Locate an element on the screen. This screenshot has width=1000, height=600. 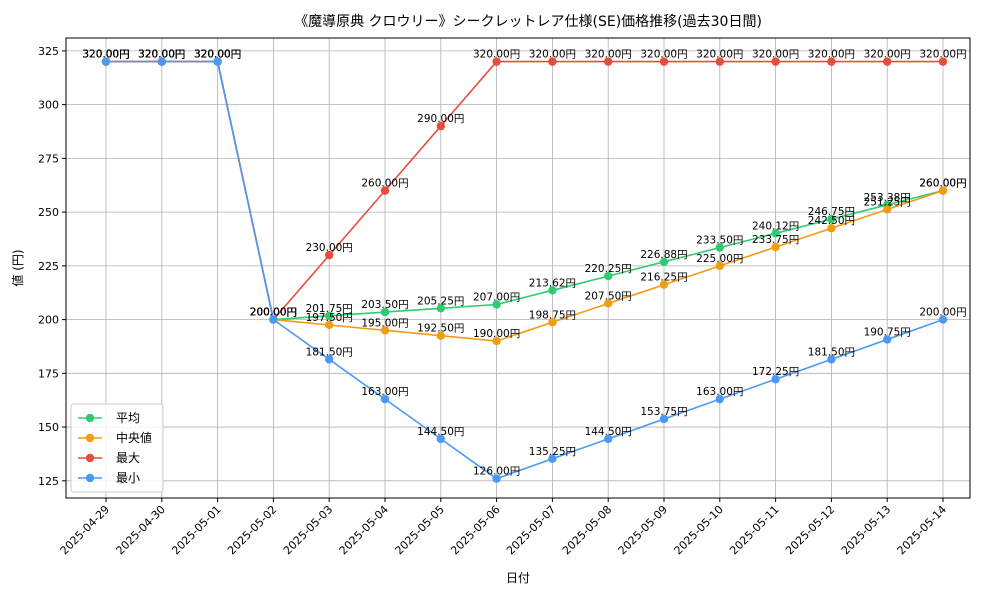
data-label-3-8: 135.25円 is located at coordinates (552, 452).